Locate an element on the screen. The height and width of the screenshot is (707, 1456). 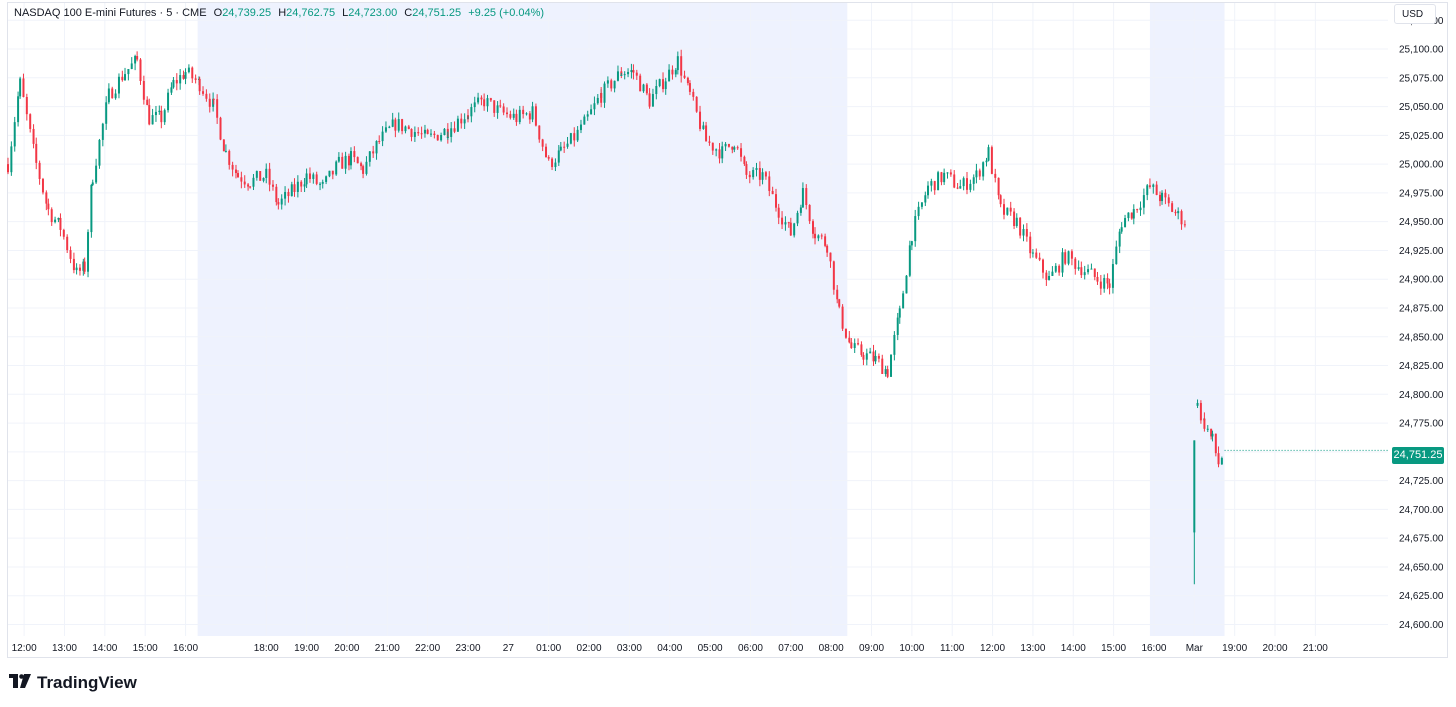
high-label: H is located at coordinates (282, 13).